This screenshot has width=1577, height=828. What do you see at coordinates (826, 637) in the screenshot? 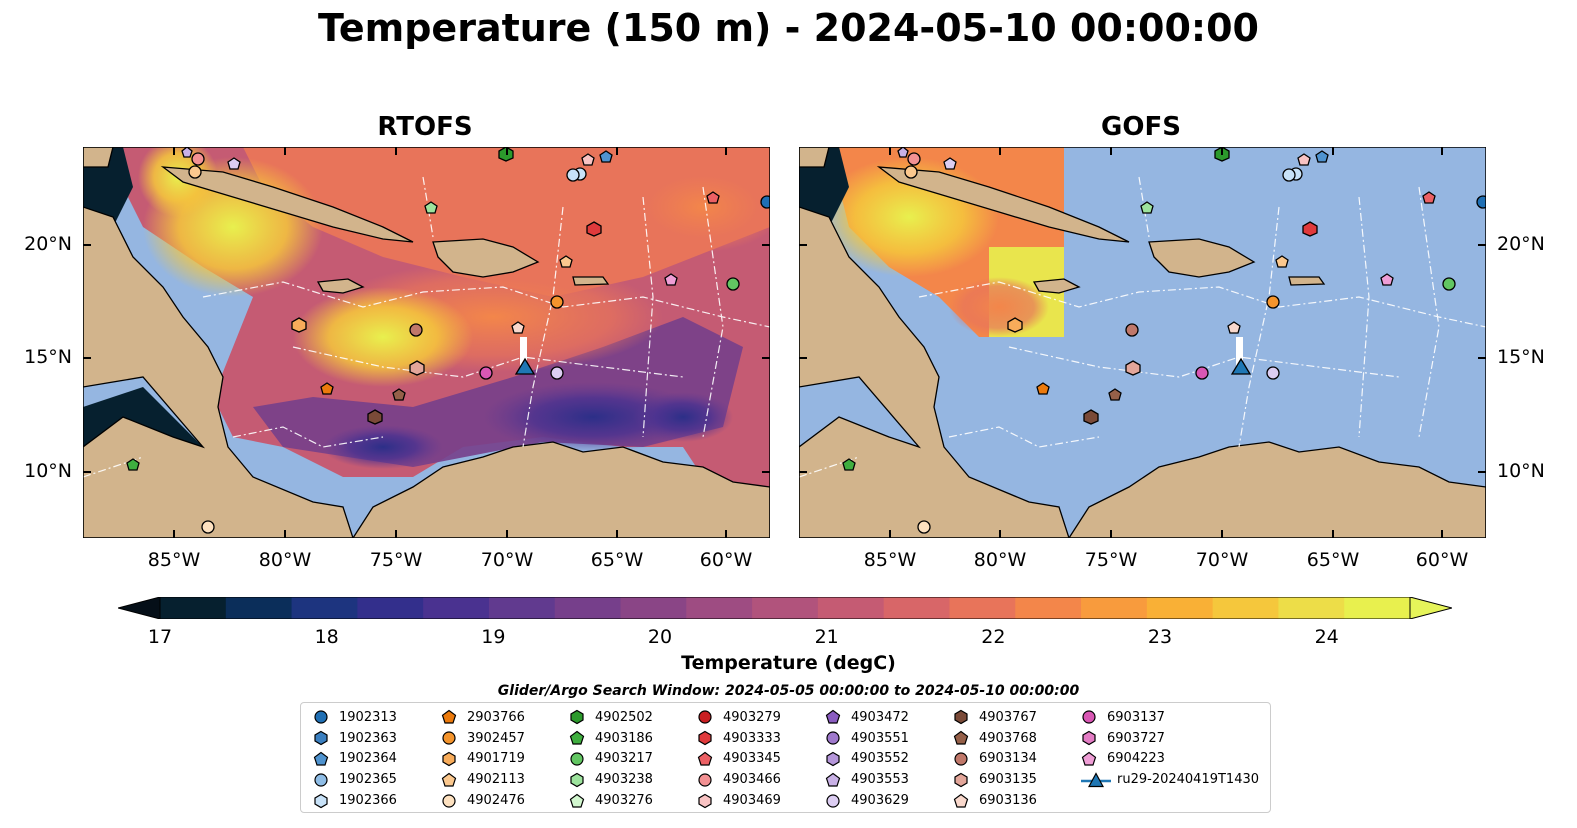
I see `colorbar-tick-label: 21` at bounding box center [826, 637].